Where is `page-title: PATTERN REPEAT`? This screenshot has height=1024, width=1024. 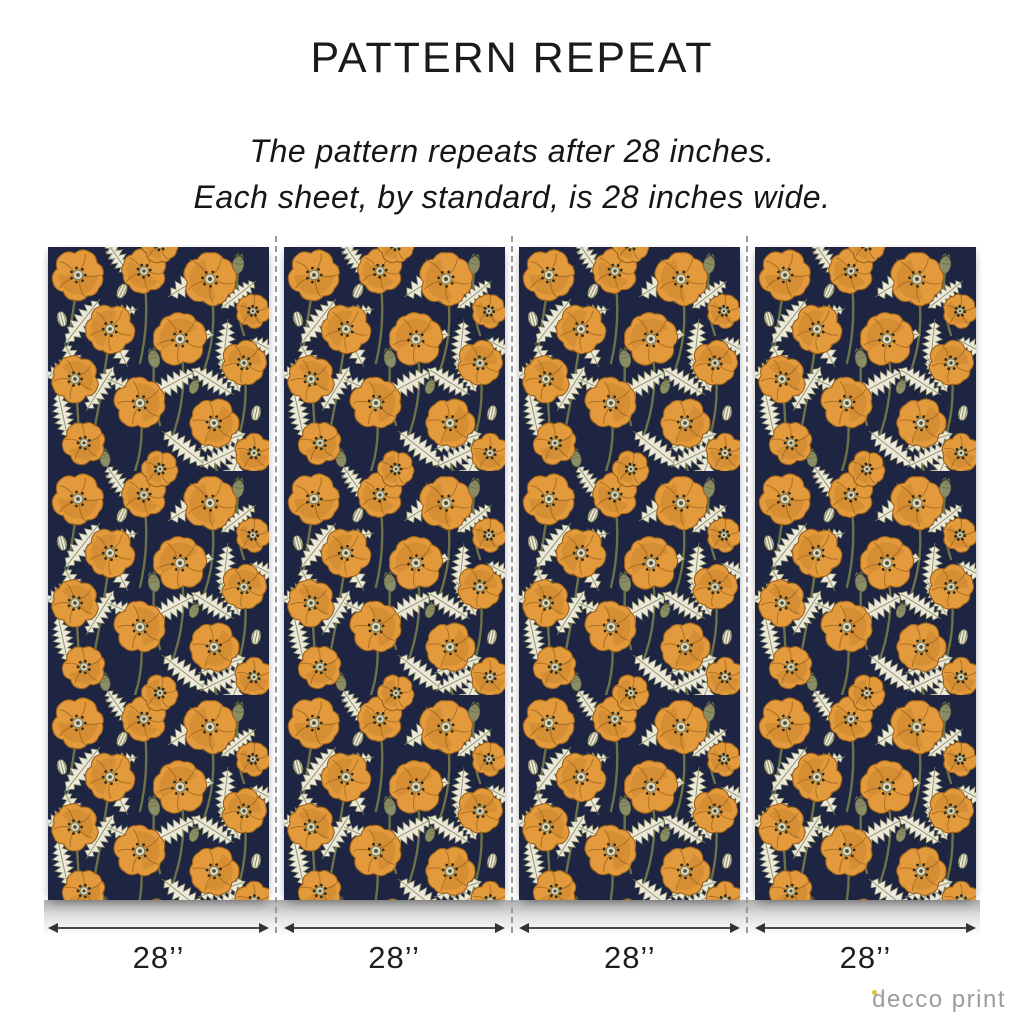 page-title: PATTERN REPEAT is located at coordinates (512, 58).